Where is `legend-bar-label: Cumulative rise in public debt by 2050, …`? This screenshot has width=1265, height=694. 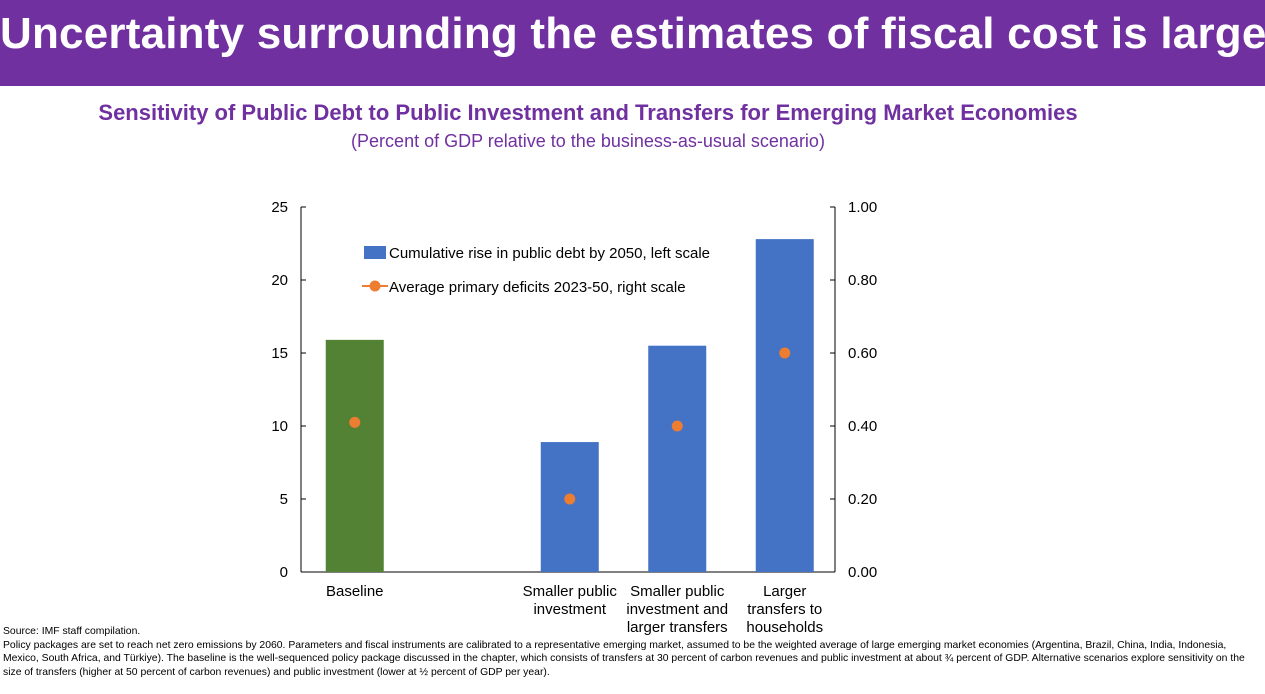
legend-bar-label: Cumulative rise in public debt by 2050, … is located at coordinates (549, 253).